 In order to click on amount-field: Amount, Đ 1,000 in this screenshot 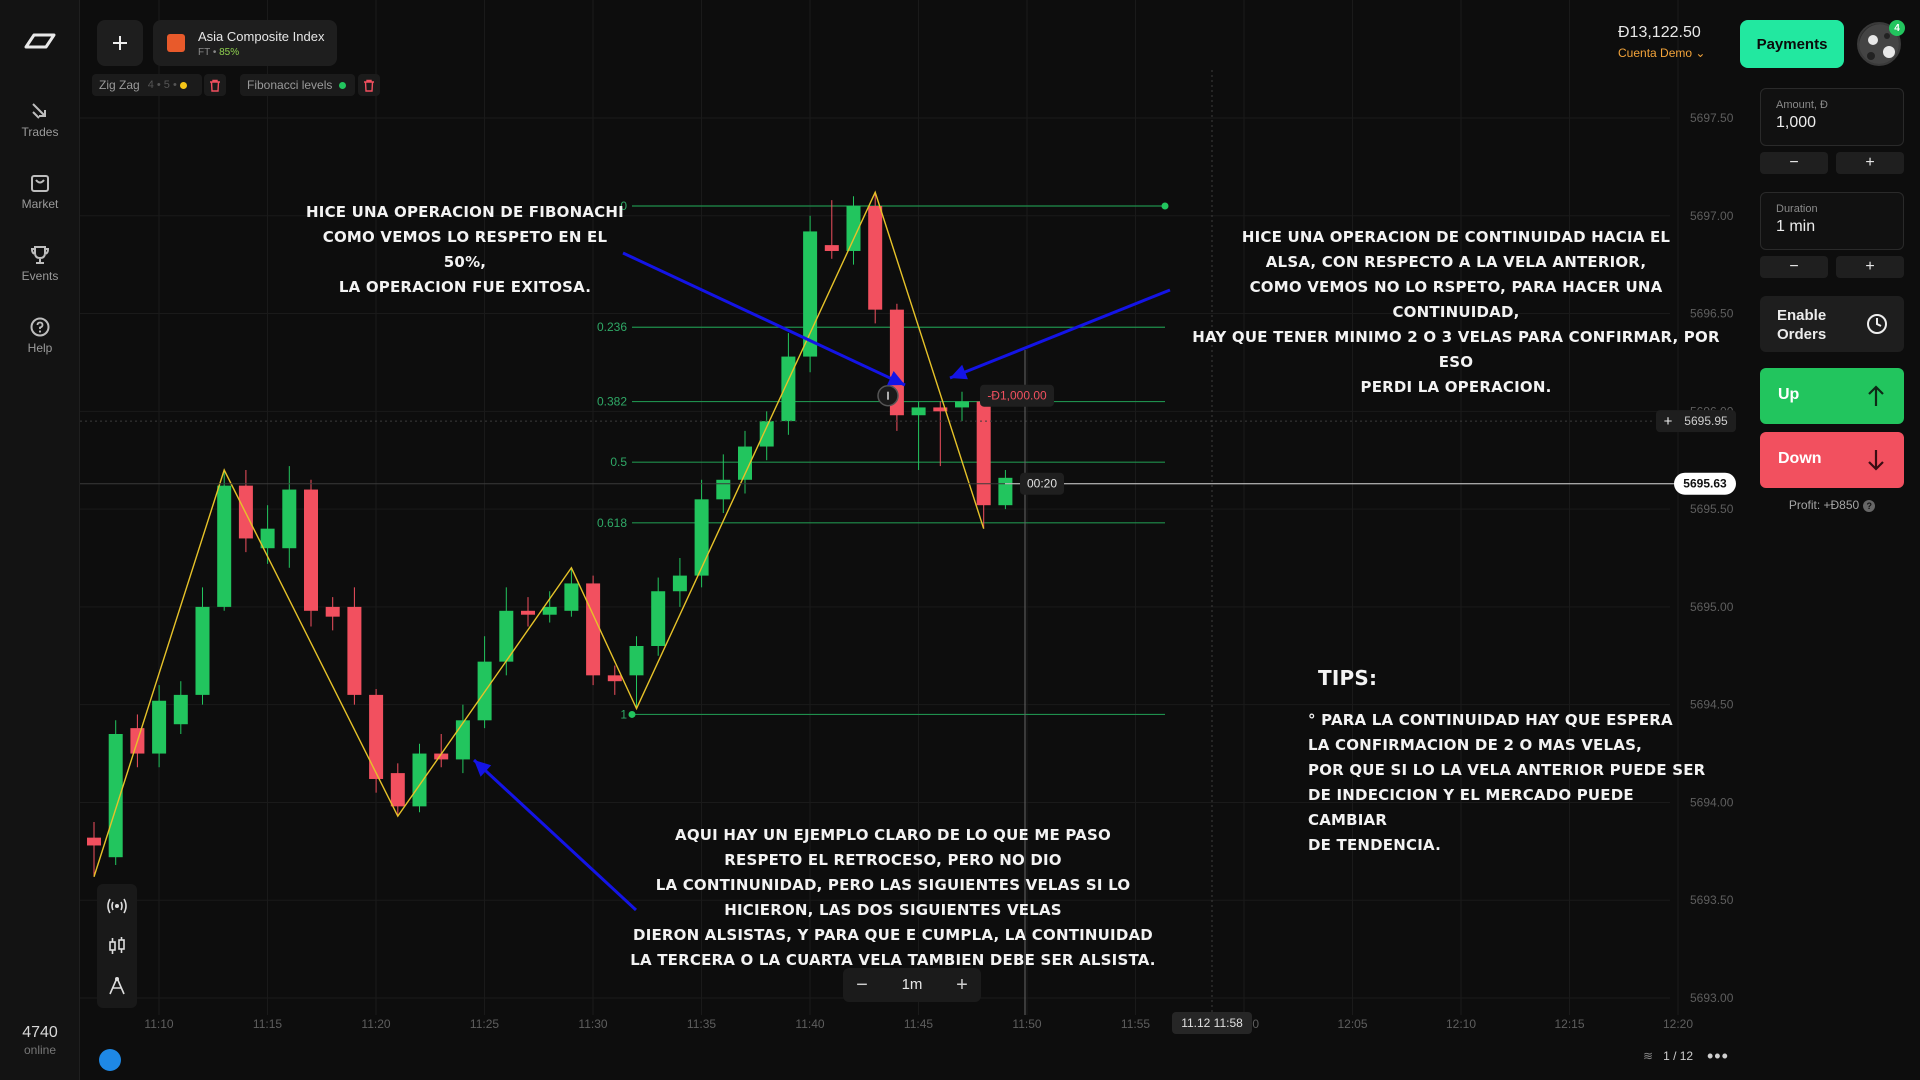, I will do `click(1832, 117)`.